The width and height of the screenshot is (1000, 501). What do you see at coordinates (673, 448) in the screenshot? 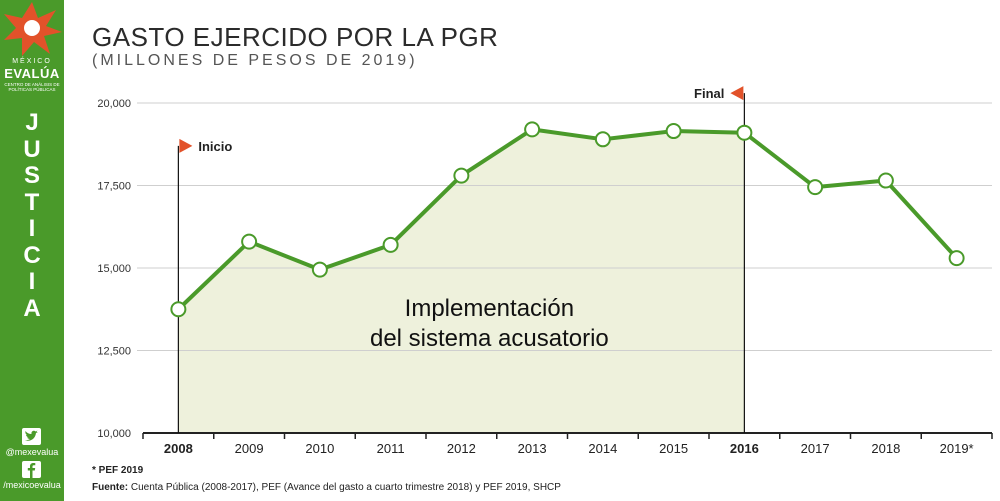
I see `x-tick-label: 2015` at bounding box center [673, 448].